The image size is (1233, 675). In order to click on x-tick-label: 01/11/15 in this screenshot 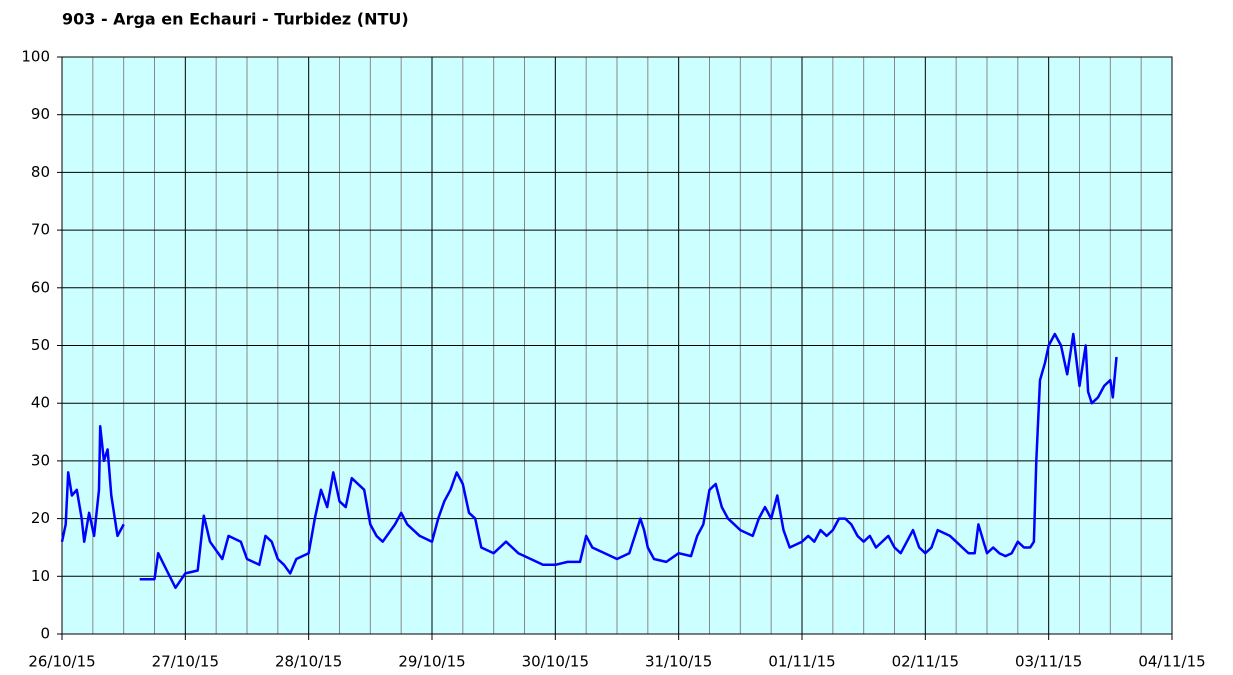, I will do `click(801, 662)`.